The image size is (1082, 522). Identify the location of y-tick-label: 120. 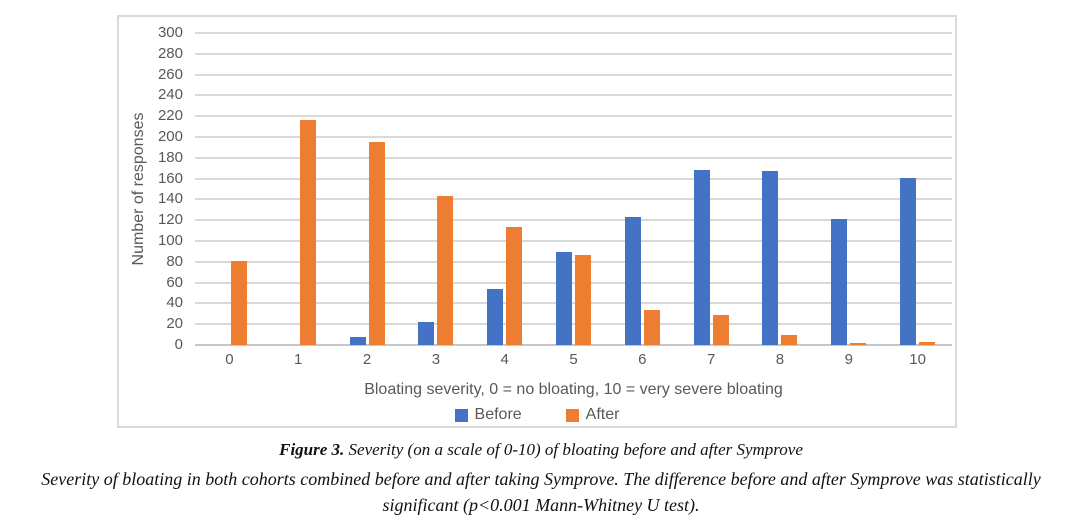
(170, 220).